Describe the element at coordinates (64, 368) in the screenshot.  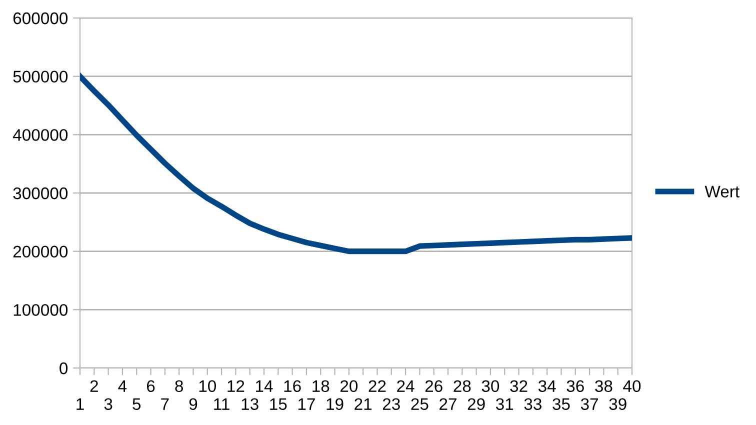
I see `y-tick-label: 0` at that location.